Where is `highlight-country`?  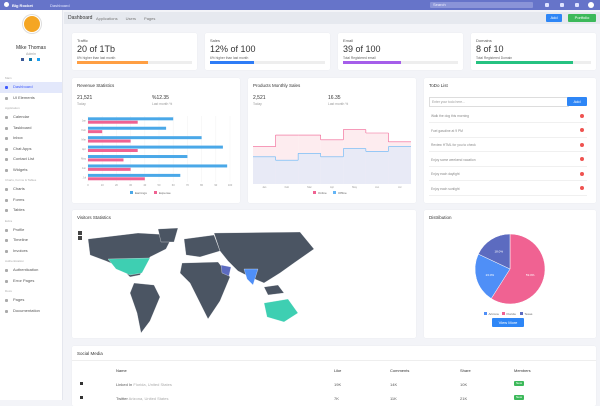 highlight-country is located at coordinates (251, 277).